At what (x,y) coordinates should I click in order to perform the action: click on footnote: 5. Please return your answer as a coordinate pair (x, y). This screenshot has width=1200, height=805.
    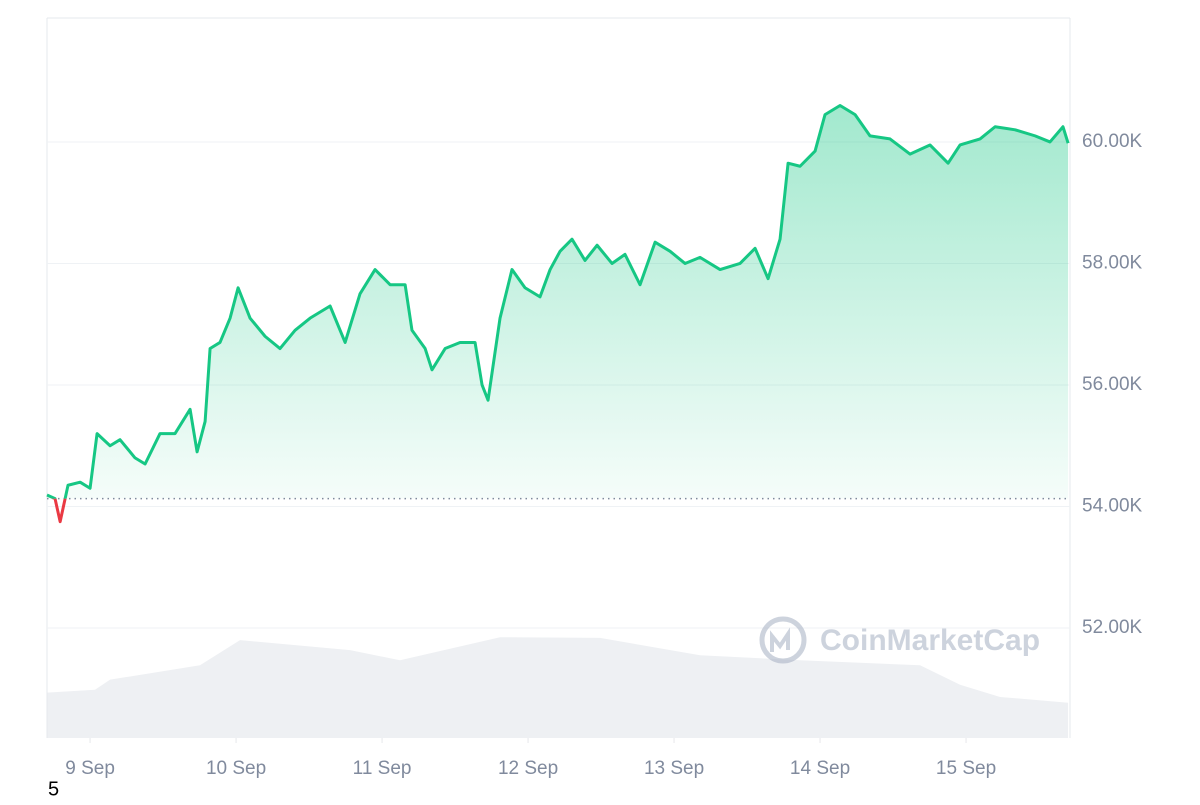
    Looking at the image, I should click on (53, 789).